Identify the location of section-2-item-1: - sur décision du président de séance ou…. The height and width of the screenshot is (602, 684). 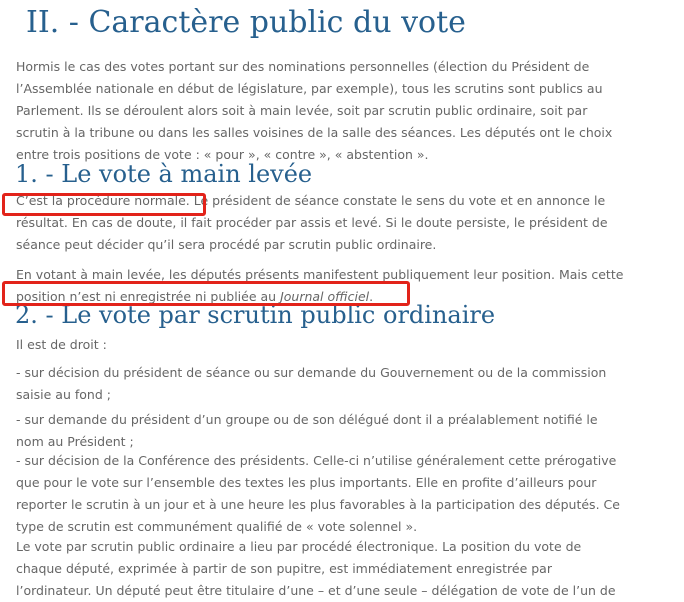
(311, 383).